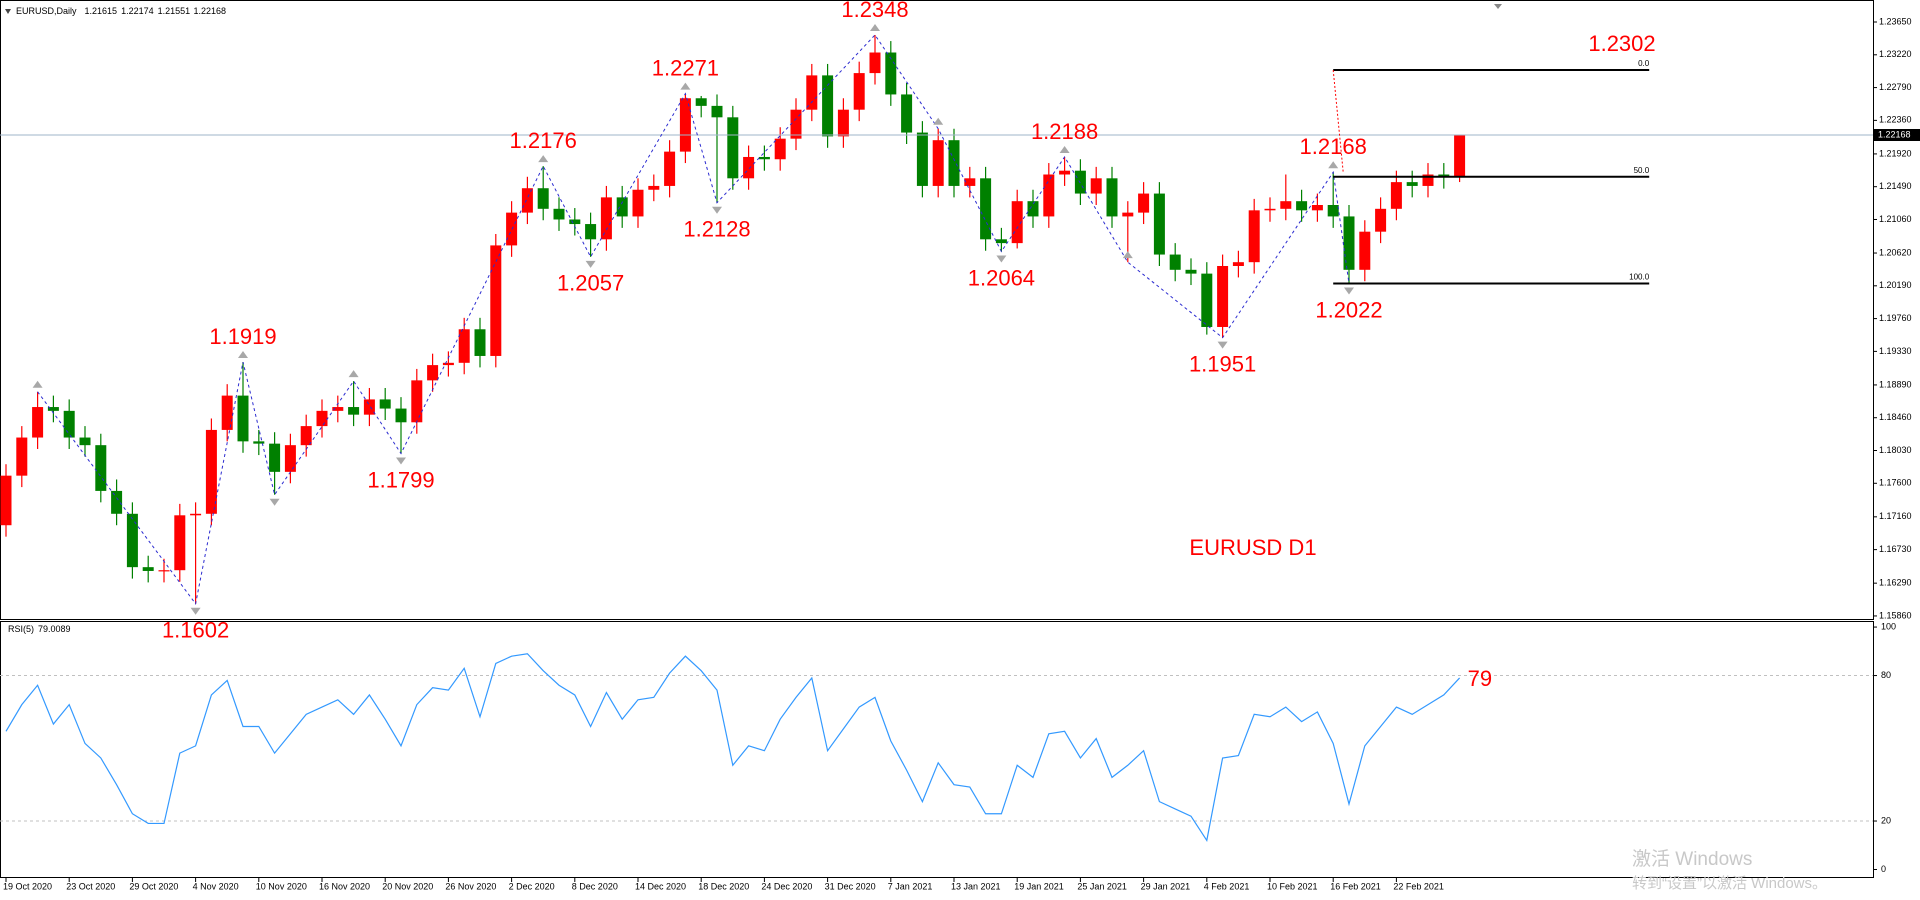 Image resolution: width=1920 pixels, height=900 pixels. What do you see at coordinates (1895, 615) in the screenshot?
I see `y-tick-label: 1.15860` at bounding box center [1895, 615].